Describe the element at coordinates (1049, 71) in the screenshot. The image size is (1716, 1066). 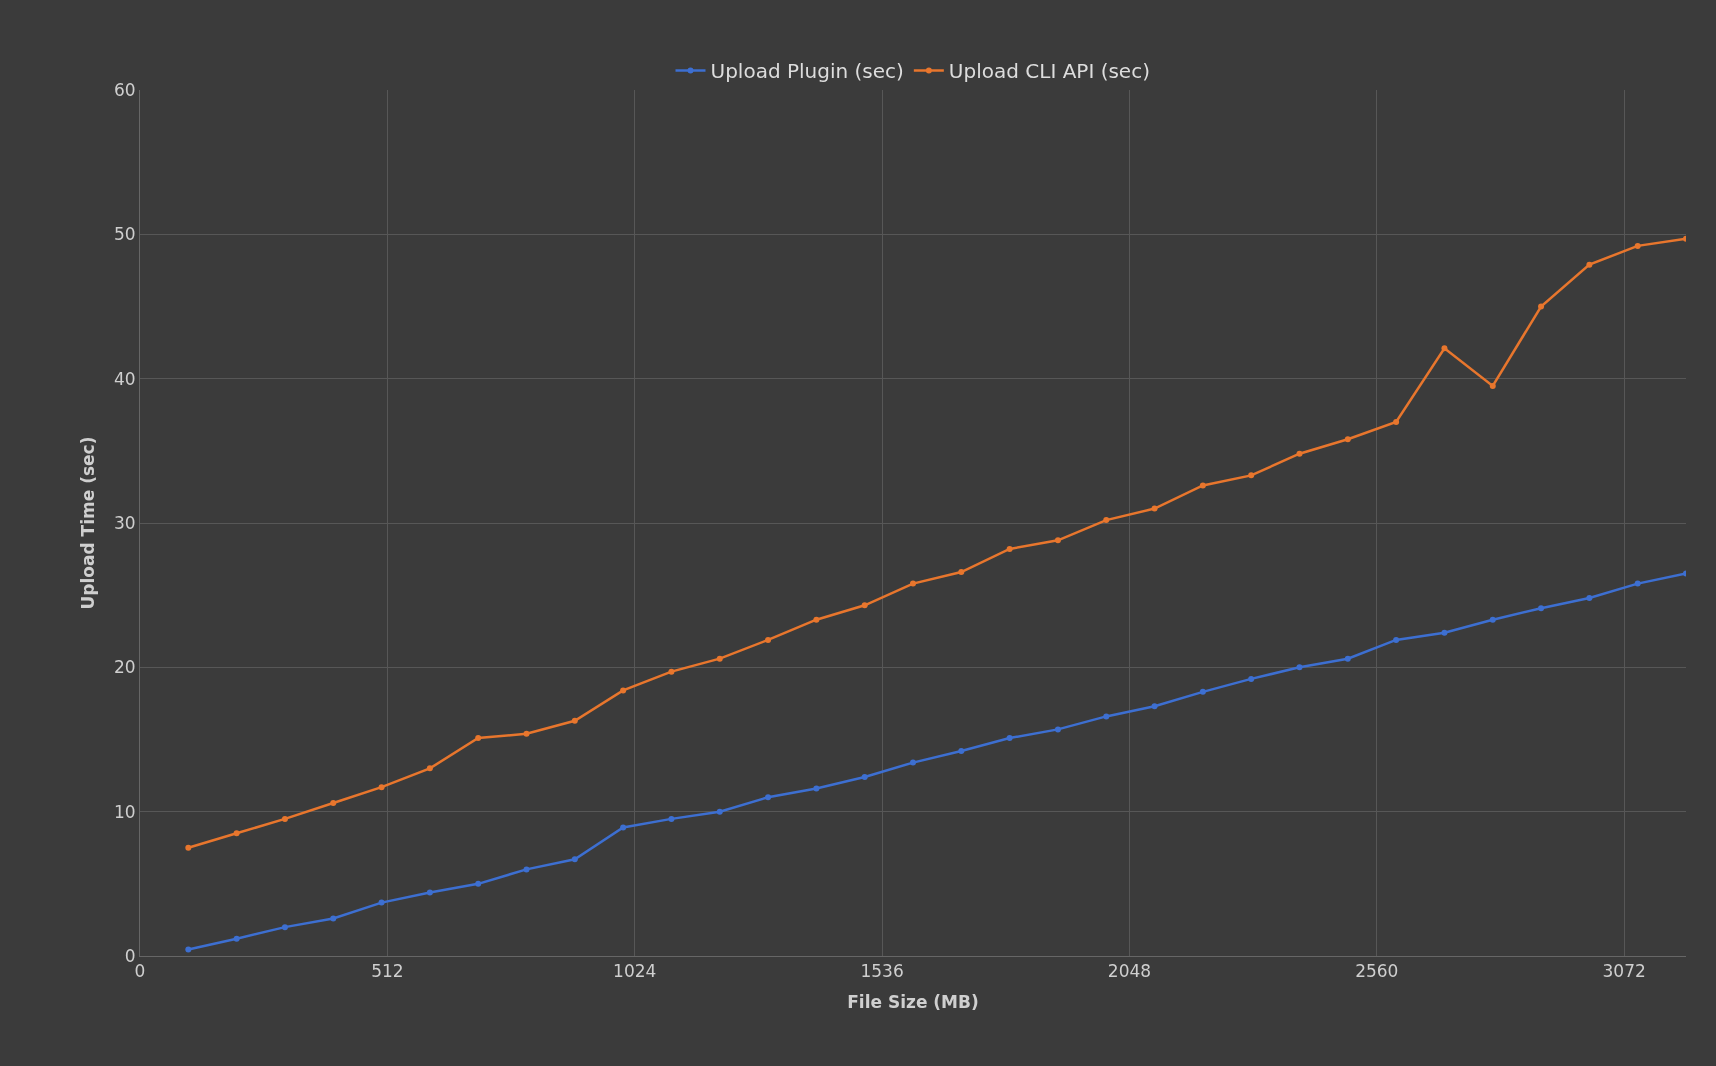
I see `legend-label: Upload CLI API (sec)` at that location.